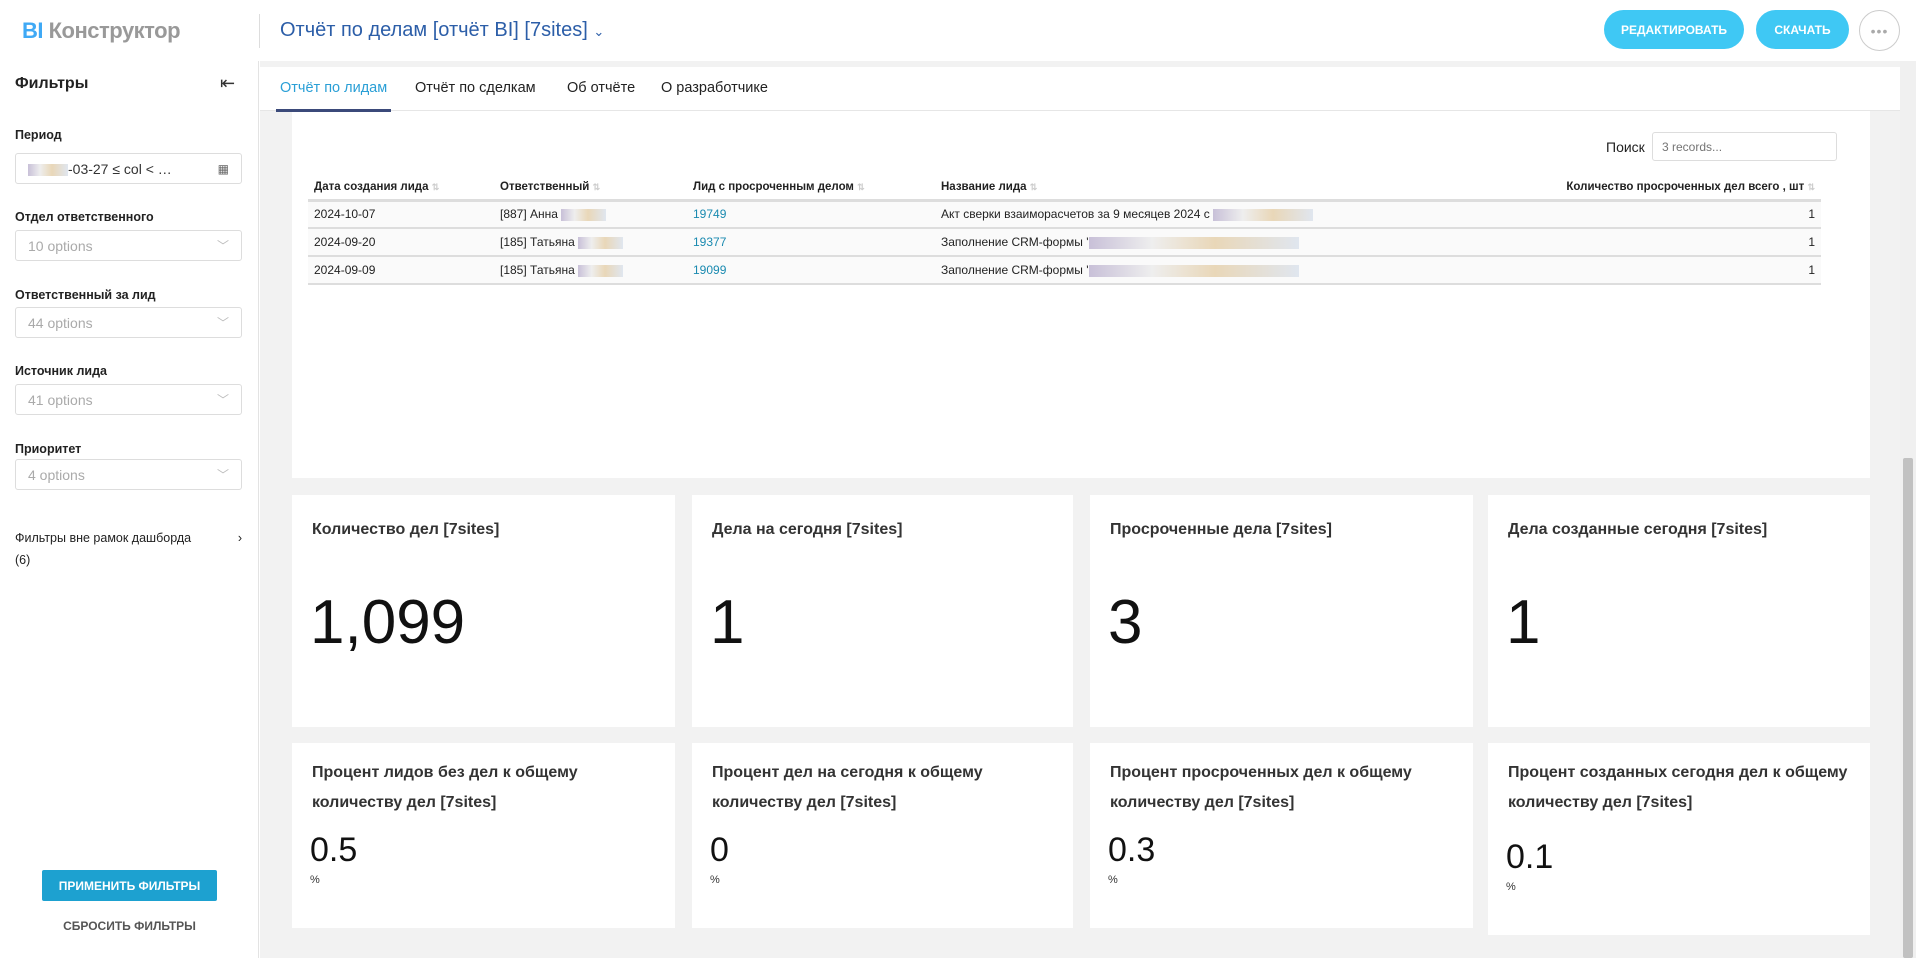 The image size is (1916, 958). Describe the element at coordinates (1638, 529) in the screenshot. I see `kpi-title: Дела созданные сегодня [7sites]` at that location.